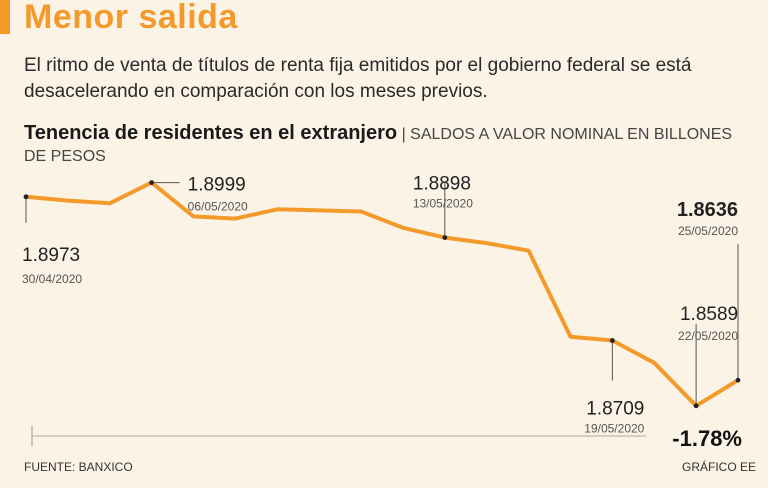 The height and width of the screenshot is (488, 768). What do you see at coordinates (707, 438) in the screenshot?
I see `change-label: -1.78%` at bounding box center [707, 438].